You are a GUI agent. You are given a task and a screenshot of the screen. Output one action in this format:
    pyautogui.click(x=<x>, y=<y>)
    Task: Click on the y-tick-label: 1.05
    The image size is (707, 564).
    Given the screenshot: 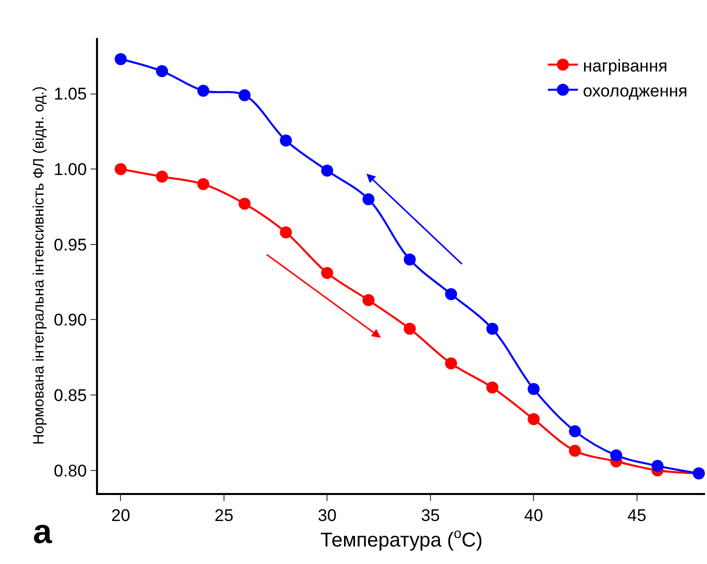 What is the action you would take?
    pyautogui.click(x=70, y=94)
    